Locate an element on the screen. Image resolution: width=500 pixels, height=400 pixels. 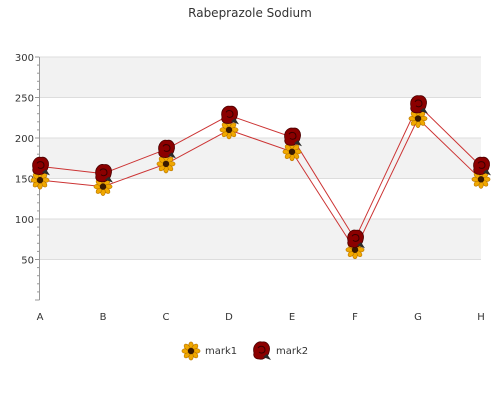
y-tick-label: 200 is located at coordinates (24, 139).